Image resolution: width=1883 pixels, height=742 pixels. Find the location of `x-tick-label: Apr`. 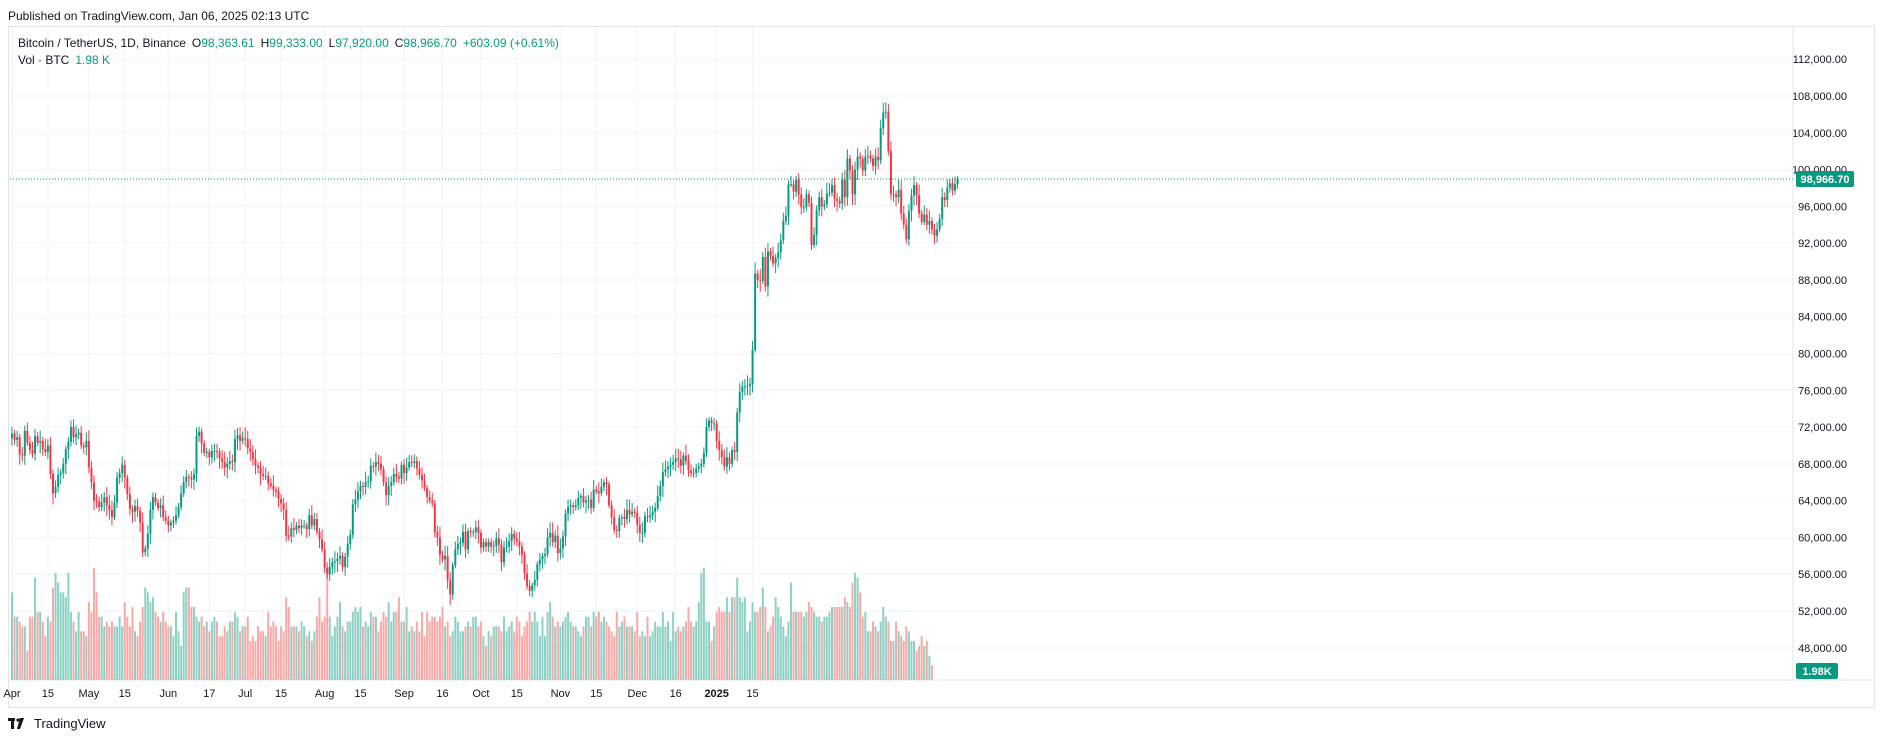

x-tick-label: Apr is located at coordinates (11, 694).